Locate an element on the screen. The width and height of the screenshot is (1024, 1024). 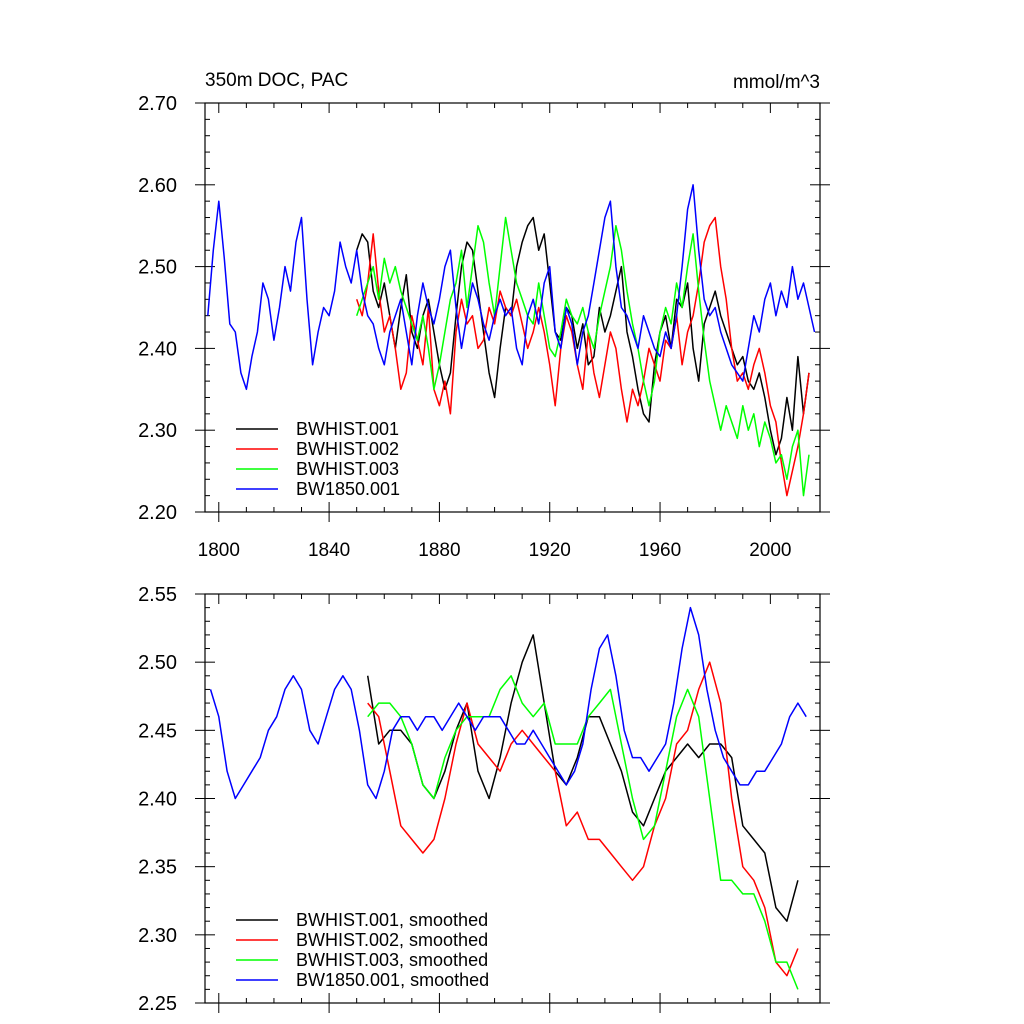
top-y-tick-label: 2.20 is located at coordinates (157, 513).